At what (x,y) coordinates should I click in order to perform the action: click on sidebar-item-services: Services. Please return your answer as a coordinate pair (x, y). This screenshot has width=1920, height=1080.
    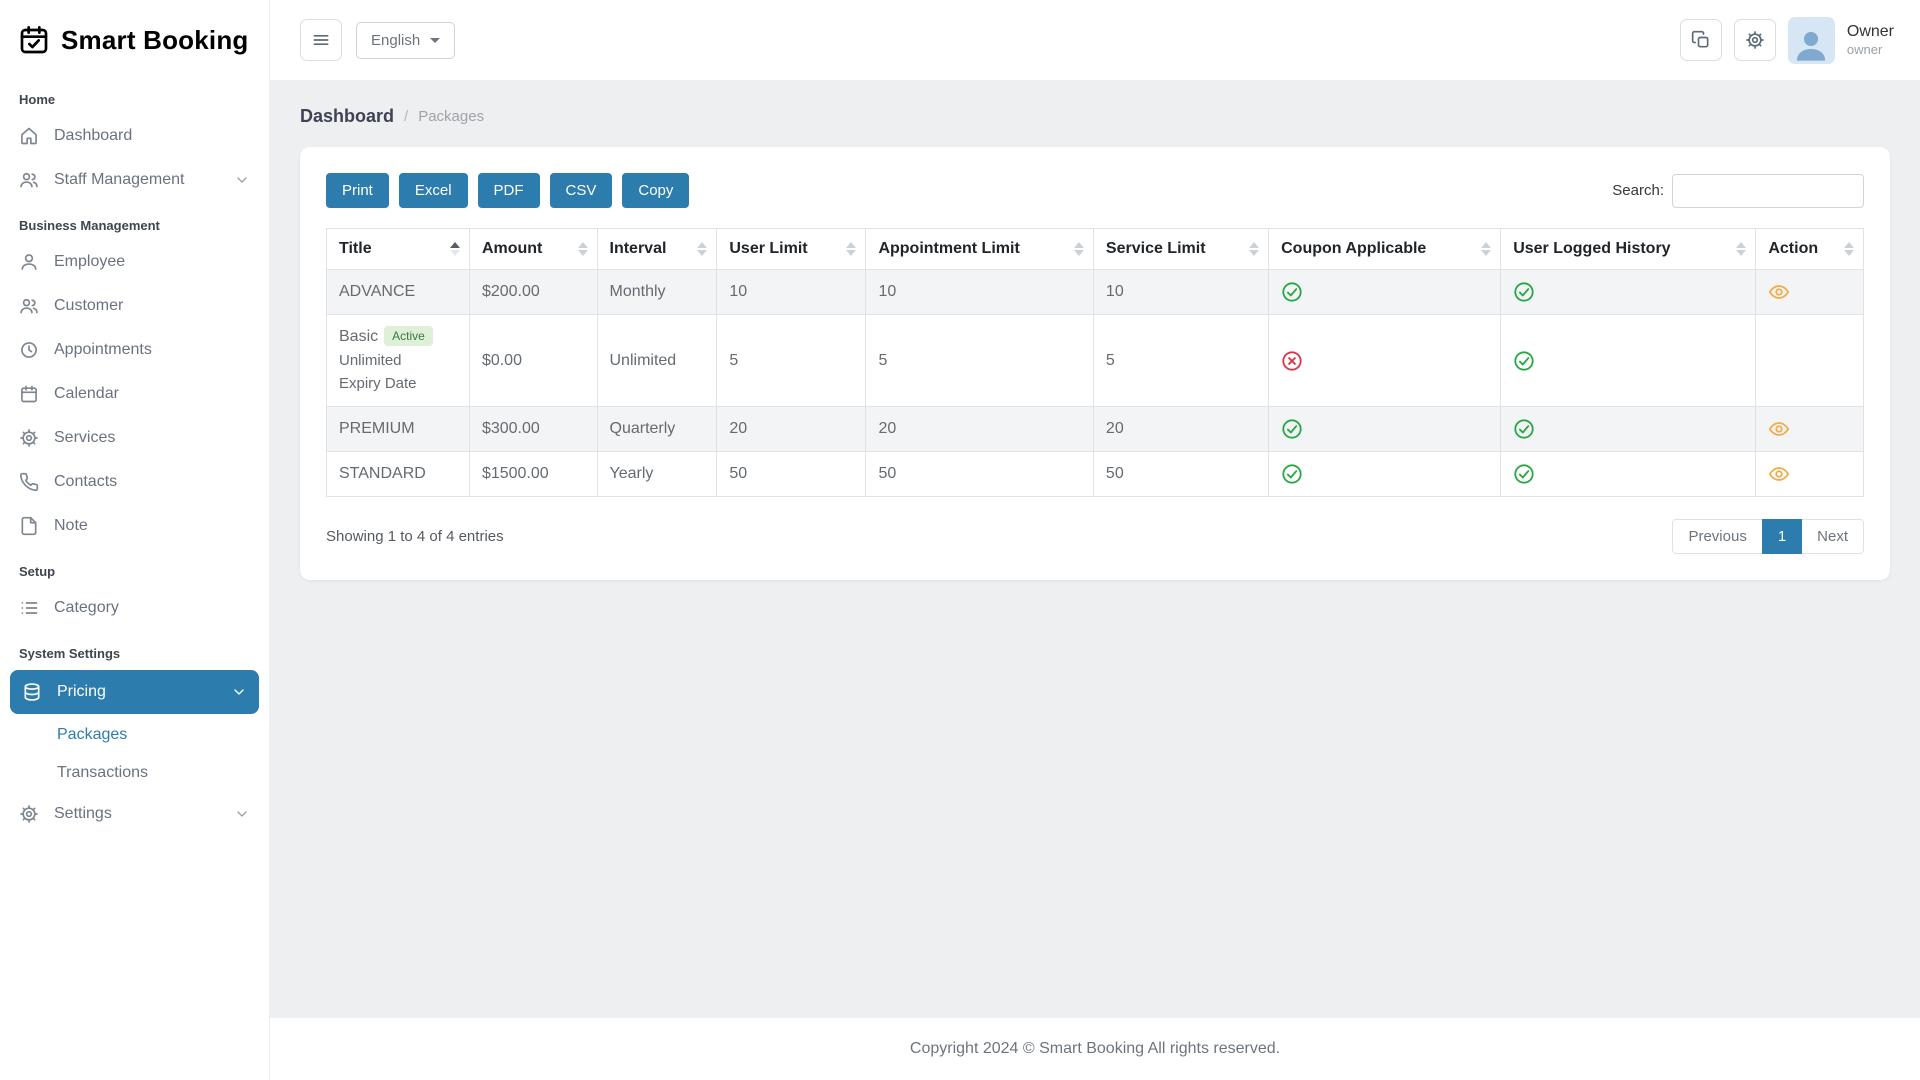
    Looking at the image, I should click on (134, 438).